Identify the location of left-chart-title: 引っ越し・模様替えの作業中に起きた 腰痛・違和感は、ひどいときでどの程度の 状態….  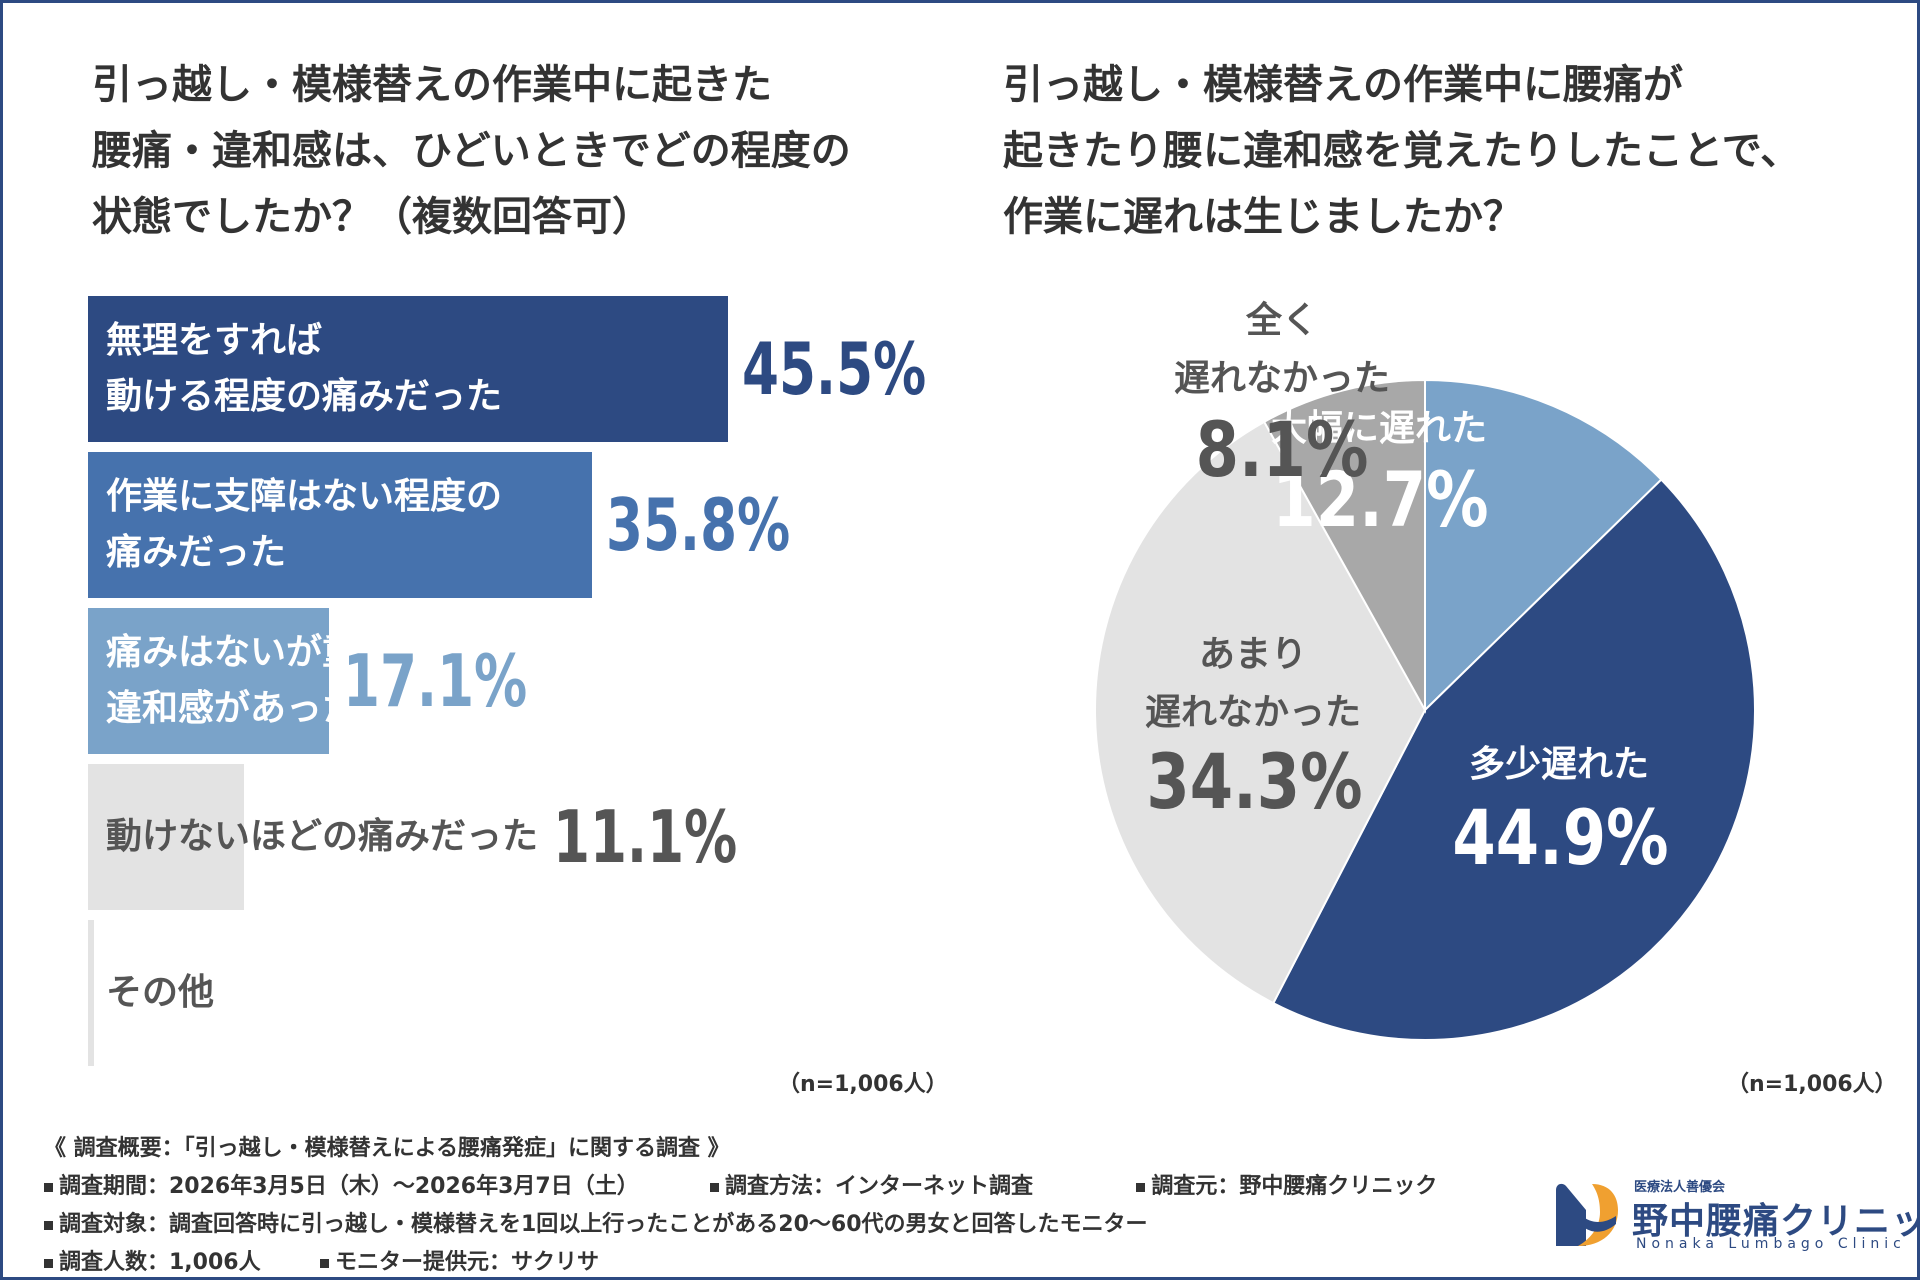
(471, 151).